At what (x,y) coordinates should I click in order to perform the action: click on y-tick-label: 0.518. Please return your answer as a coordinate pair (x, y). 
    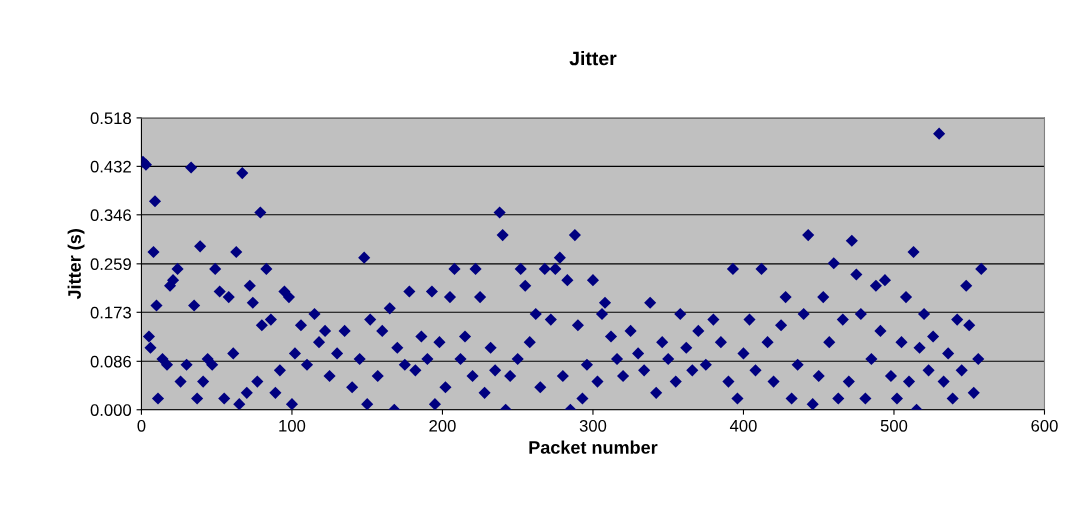
    Looking at the image, I should click on (110, 118).